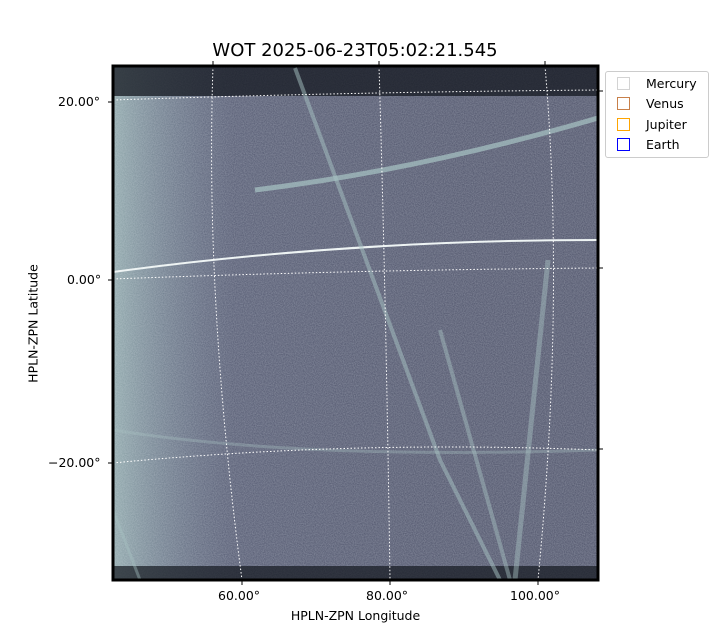 Image resolution: width=720 pixels, height=640 pixels. Describe the element at coordinates (535, 595) in the screenshot. I see `x-tick-label: 100.00°` at that location.